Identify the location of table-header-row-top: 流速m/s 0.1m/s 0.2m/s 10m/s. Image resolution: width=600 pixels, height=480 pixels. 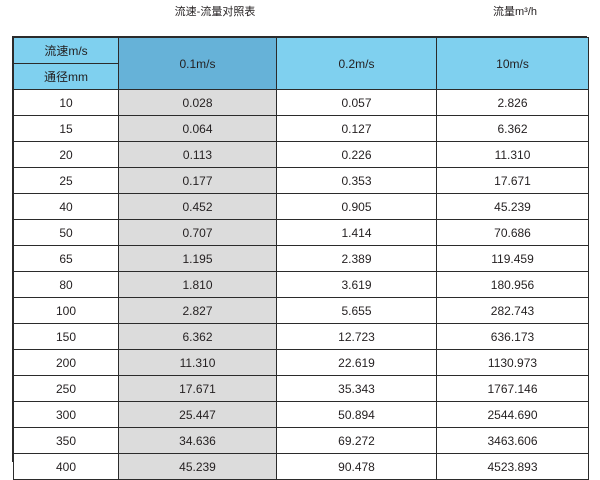
(301, 63).